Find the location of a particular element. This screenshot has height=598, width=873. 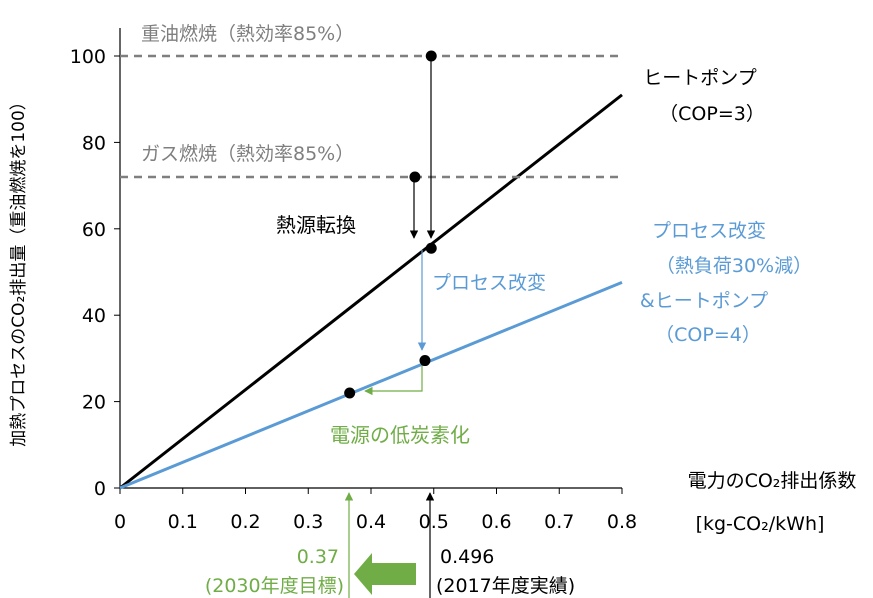

y-tick-label: 60 is located at coordinates (94, 230).